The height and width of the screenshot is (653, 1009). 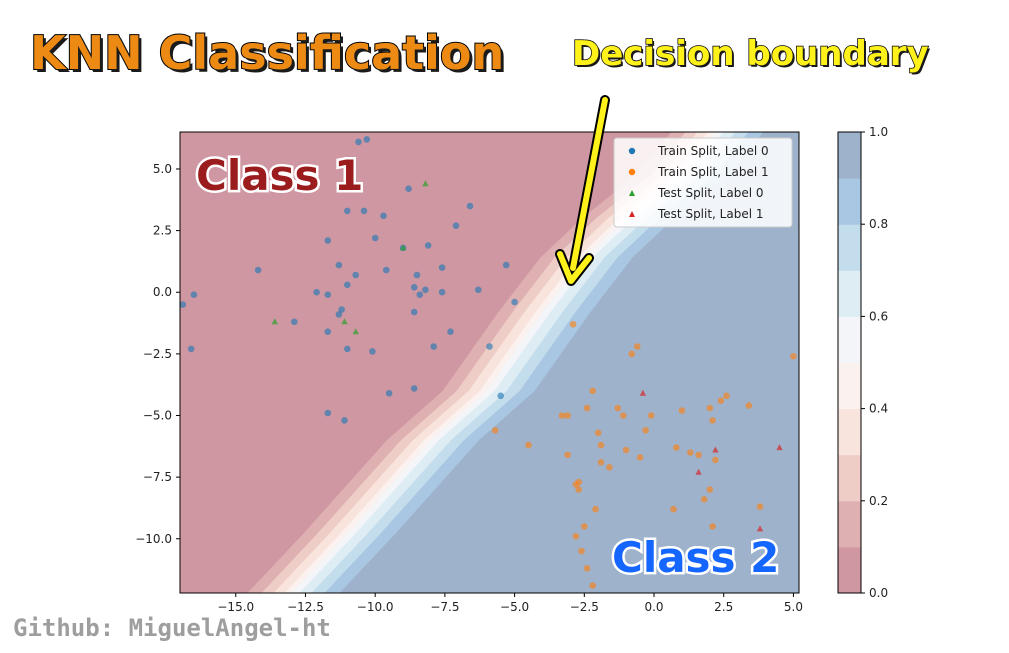 I want to click on legend-marker-train1, so click(x=632, y=172).